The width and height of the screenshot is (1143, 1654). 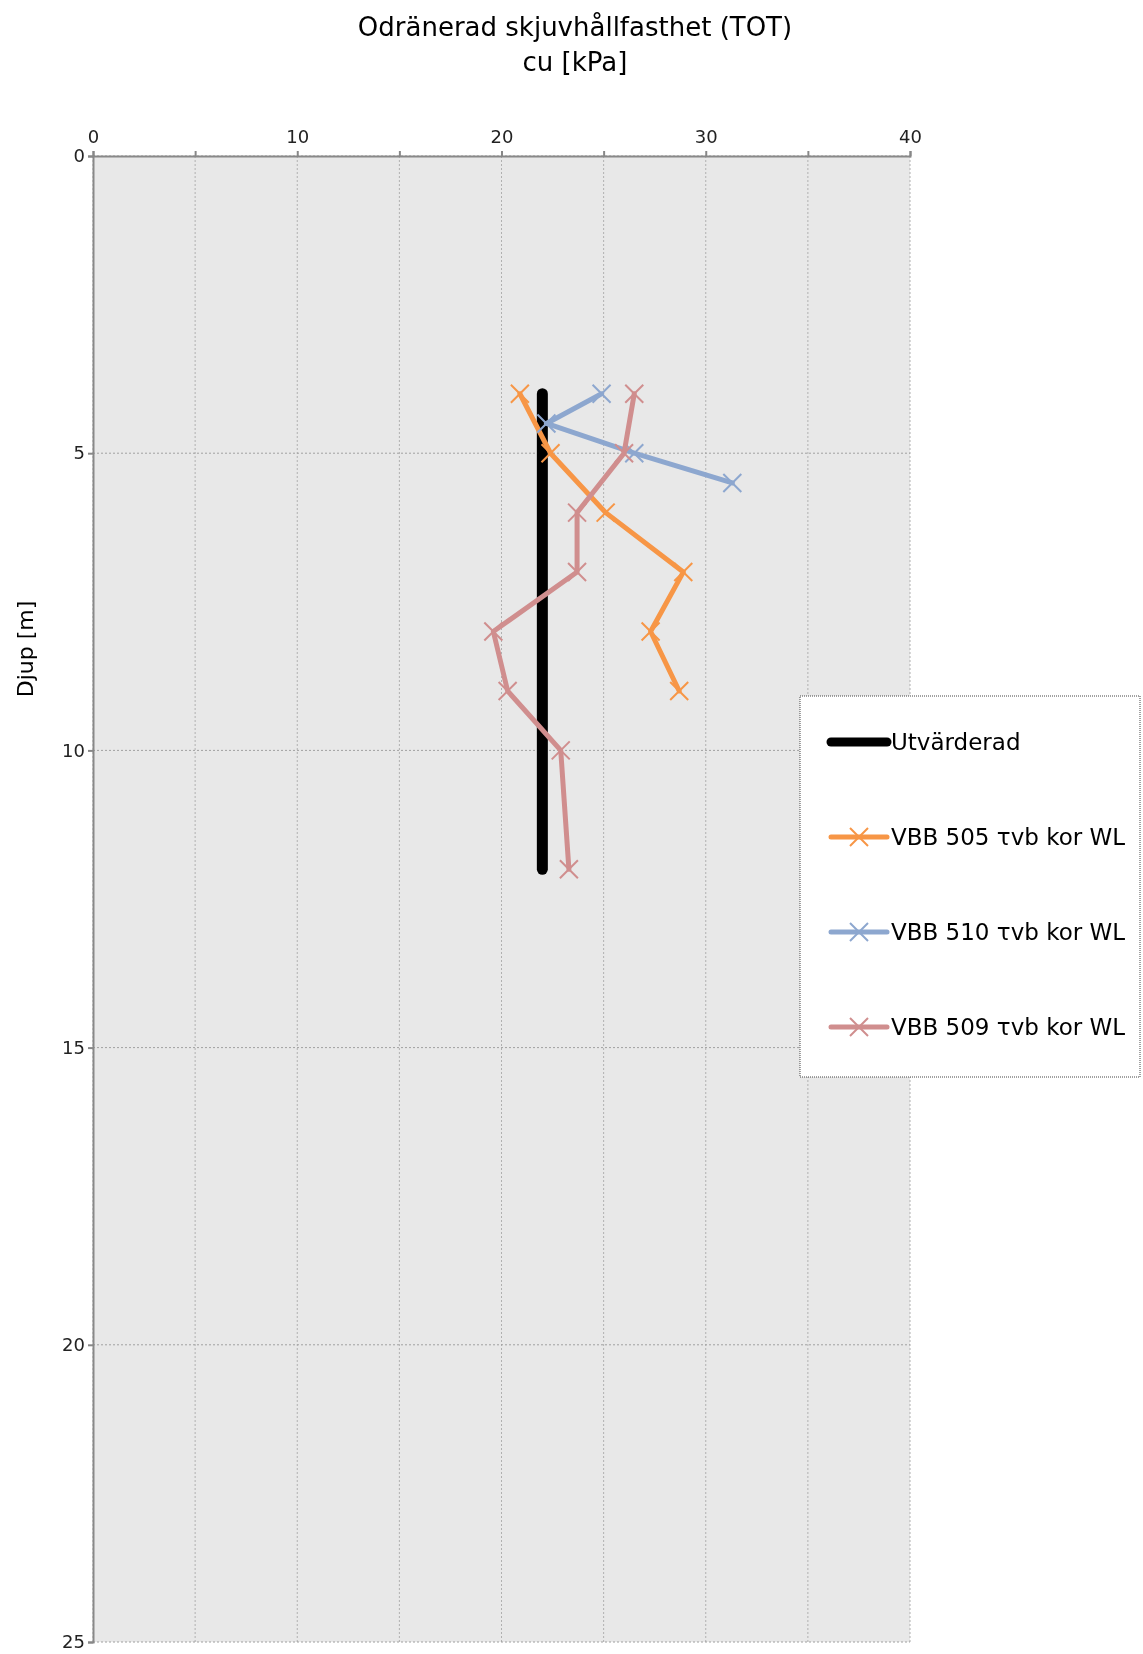 What do you see at coordinates (575, 27) in the screenshot?
I see `chart-title: Odränerad skjuvhållfasthet (TOT)` at bounding box center [575, 27].